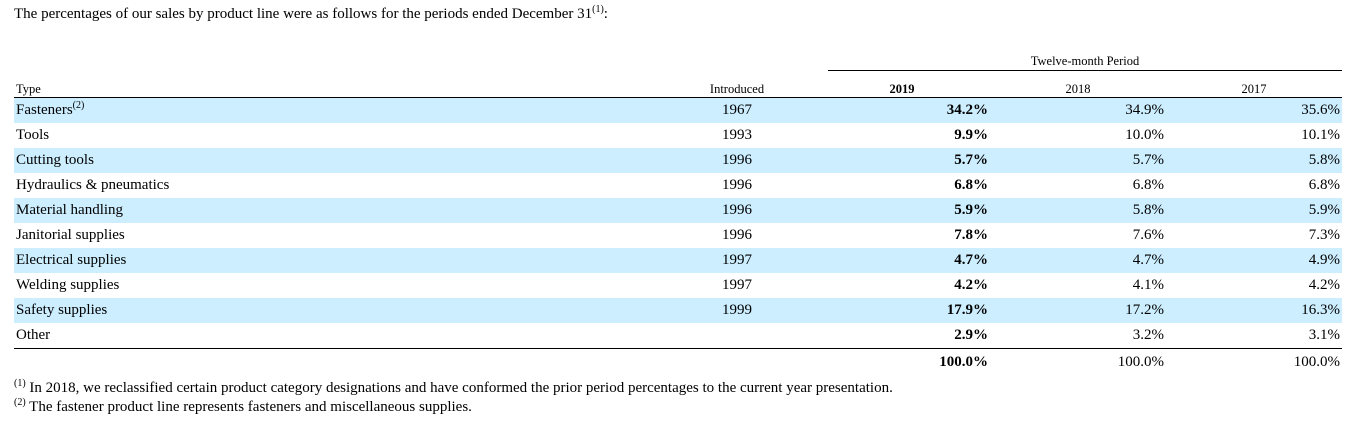 This screenshot has height=424, width=1367. I want to click on table-row: Janitorial supplies 1996 7.8% 7.6% 7.3%, so click(678, 235).